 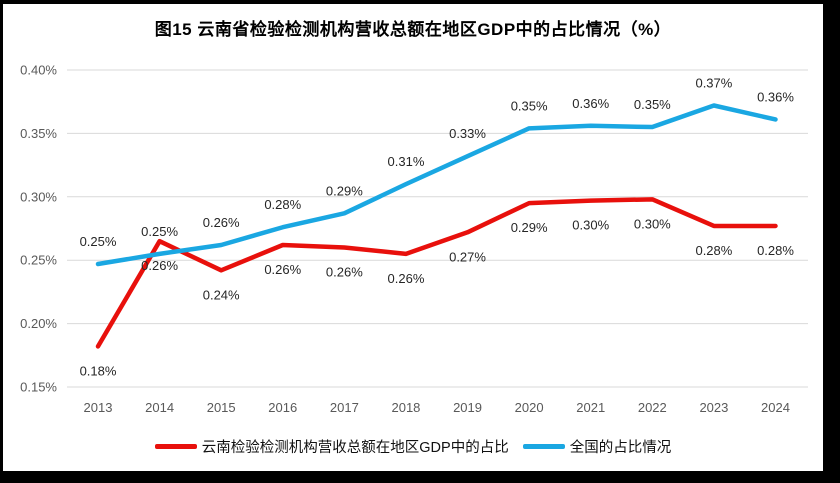 I want to click on blue-line-swatch, so click(x=543, y=446).